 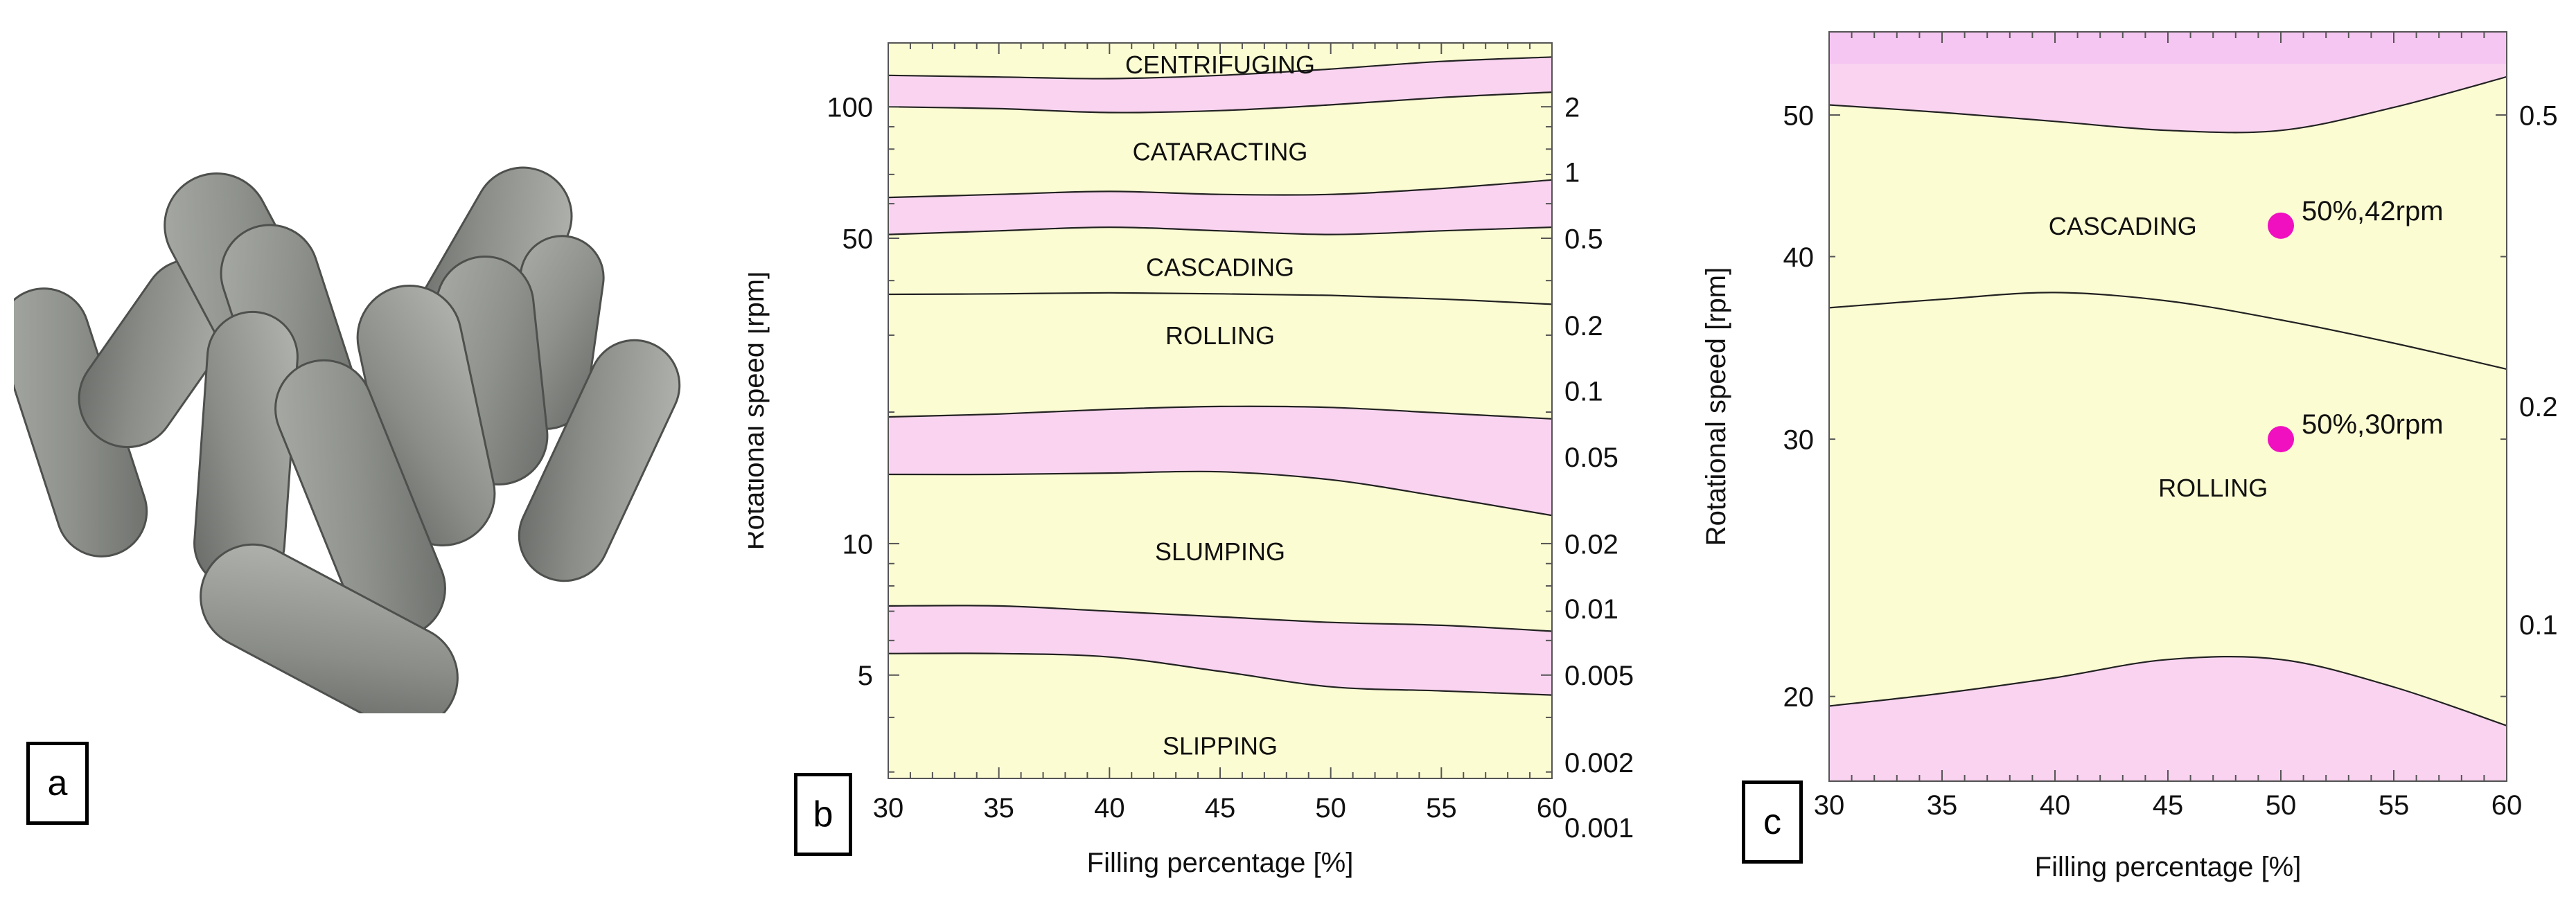 What do you see at coordinates (1220, 230) in the screenshot?
I see `band-3-lower-line` at bounding box center [1220, 230].